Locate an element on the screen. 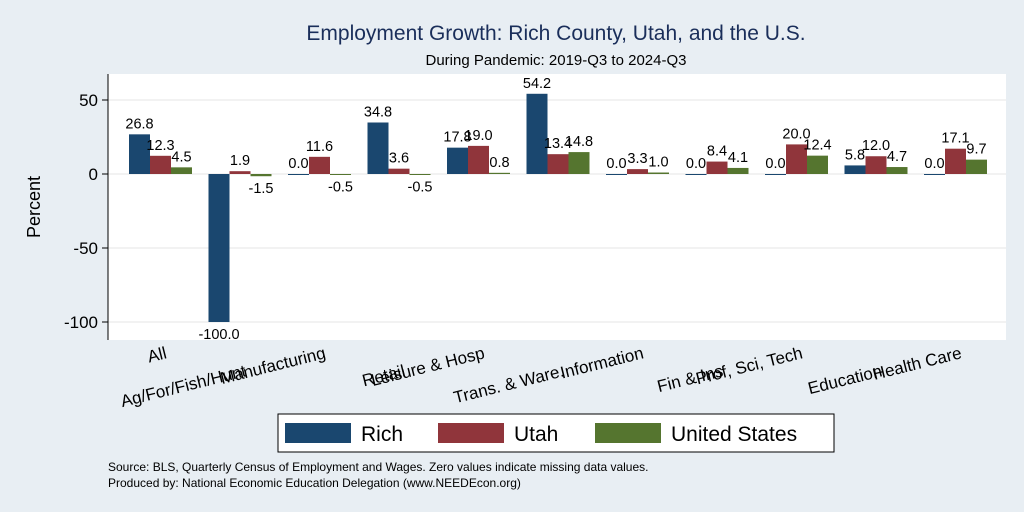  x-category-label: All is located at coordinates (157, 354).